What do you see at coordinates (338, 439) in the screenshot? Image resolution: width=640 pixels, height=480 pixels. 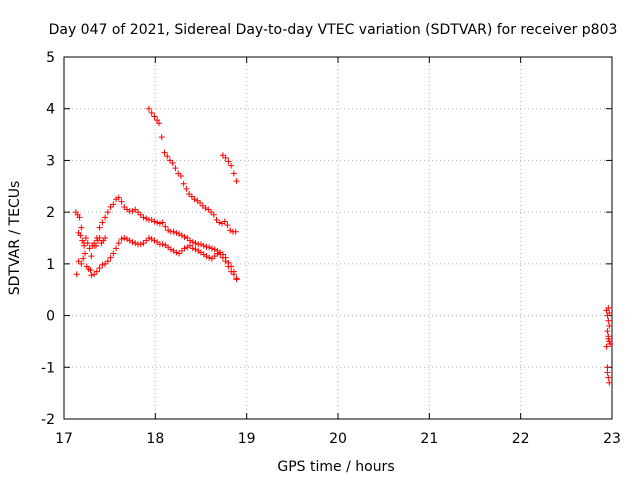 I see `x-tick-label: 20` at bounding box center [338, 439].